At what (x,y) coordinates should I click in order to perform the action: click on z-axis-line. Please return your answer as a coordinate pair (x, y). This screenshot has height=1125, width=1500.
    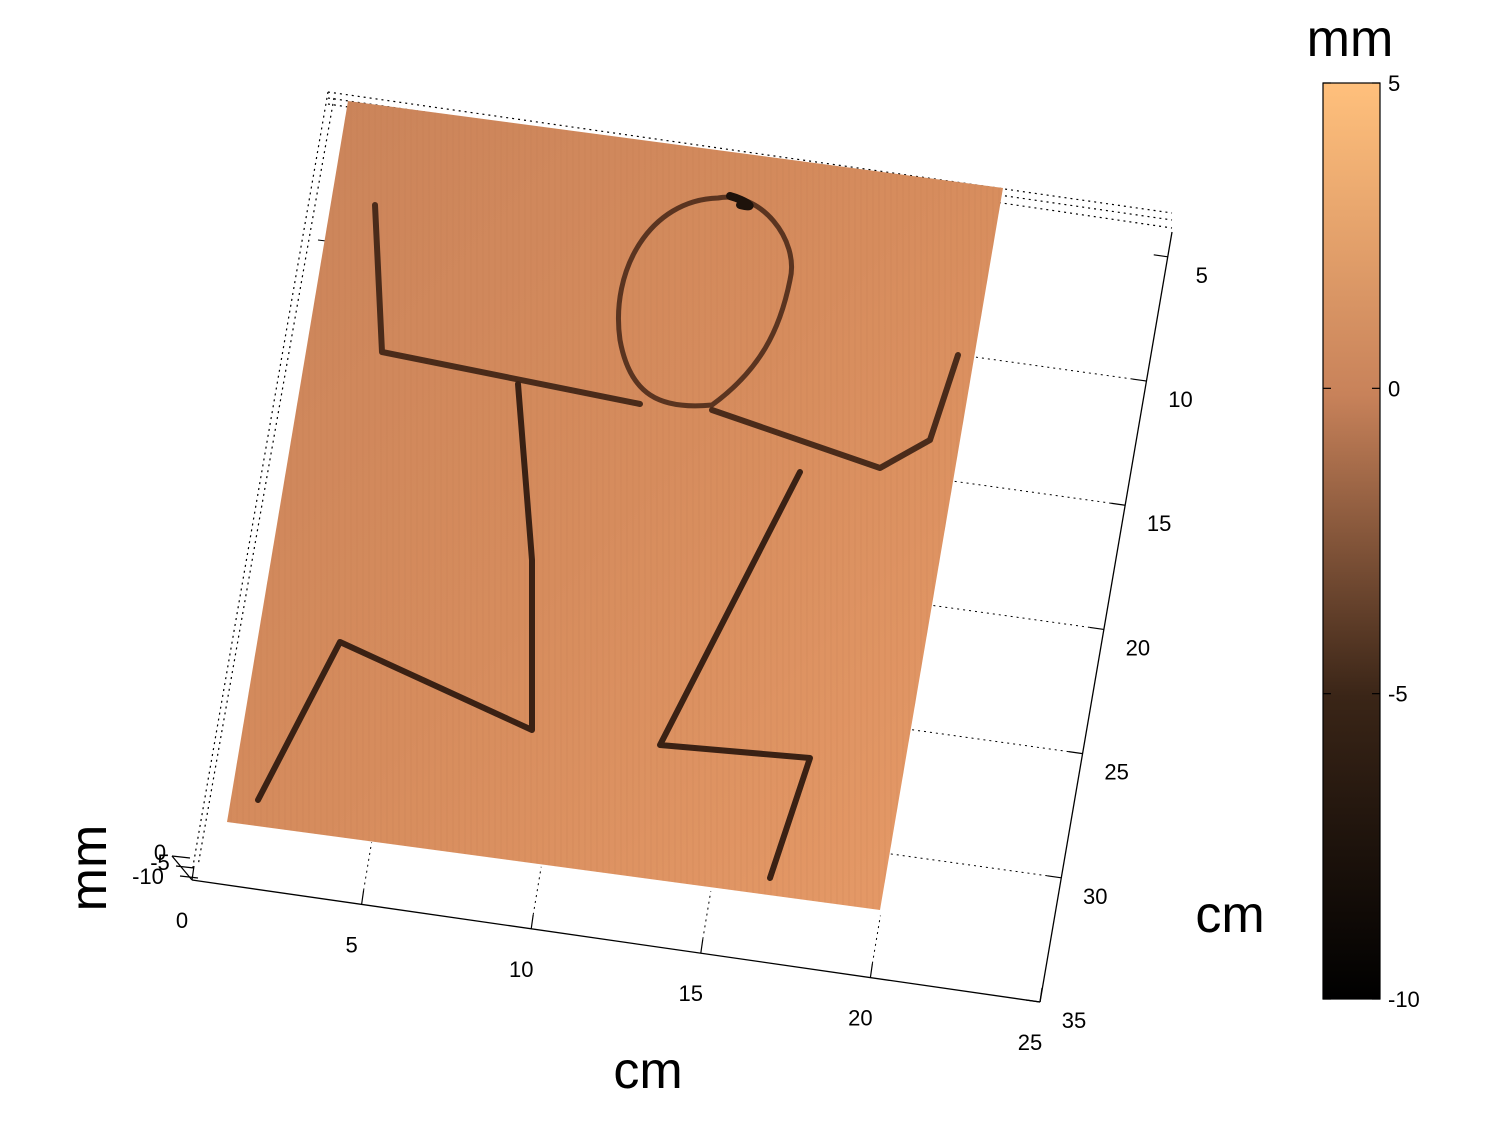
    Looking at the image, I should click on (182, 868).